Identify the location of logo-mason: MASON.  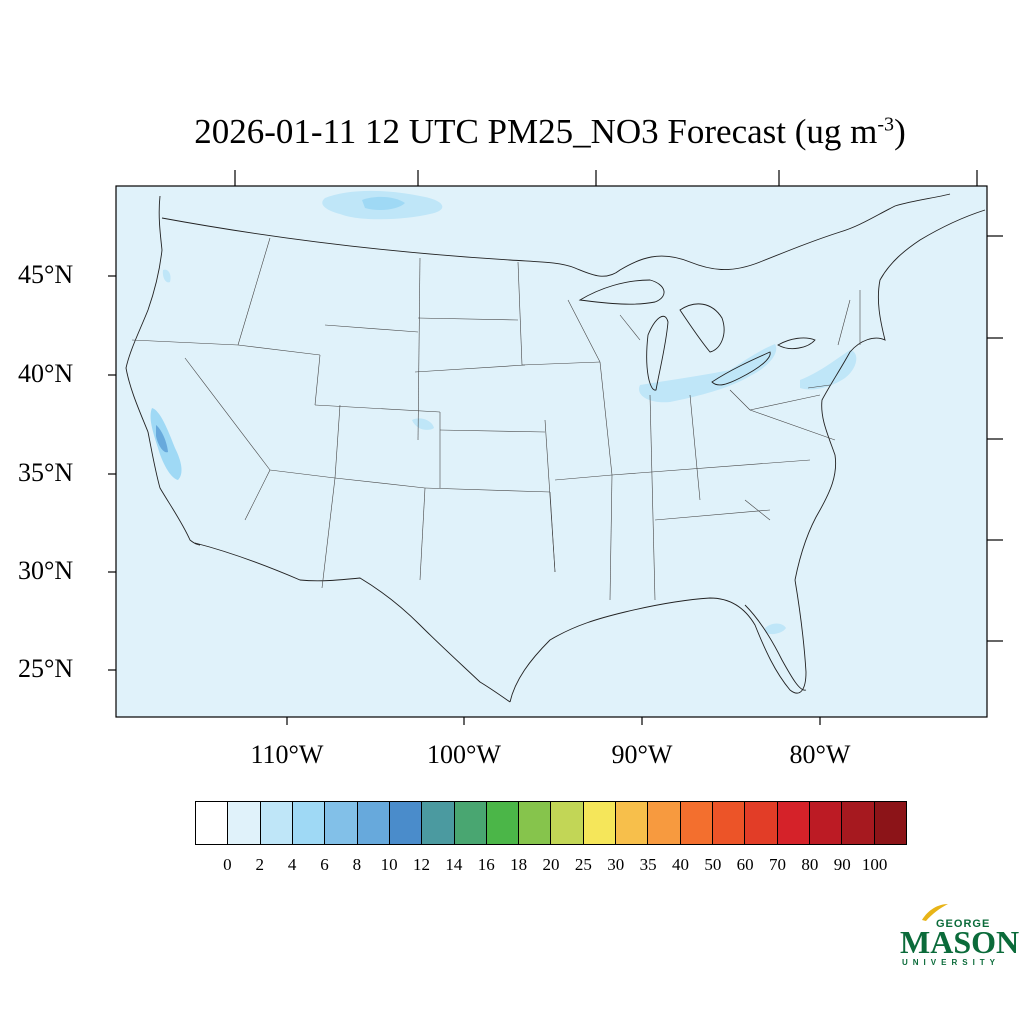
(960, 942).